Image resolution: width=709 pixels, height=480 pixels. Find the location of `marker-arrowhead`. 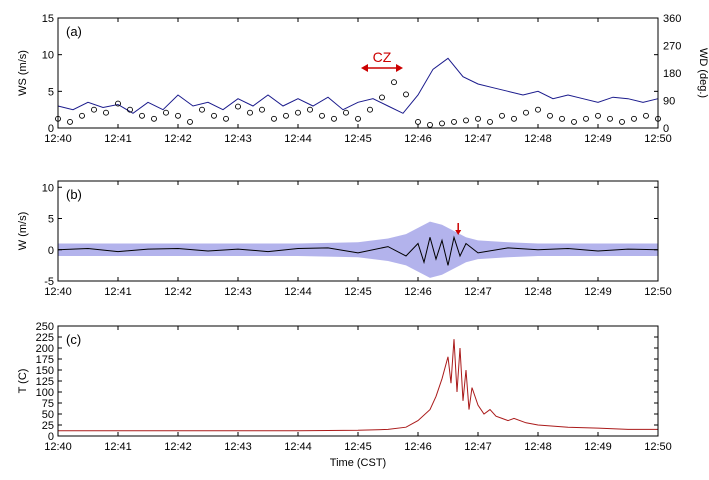

marker-arrowhead is located at coordinates (458, 232).